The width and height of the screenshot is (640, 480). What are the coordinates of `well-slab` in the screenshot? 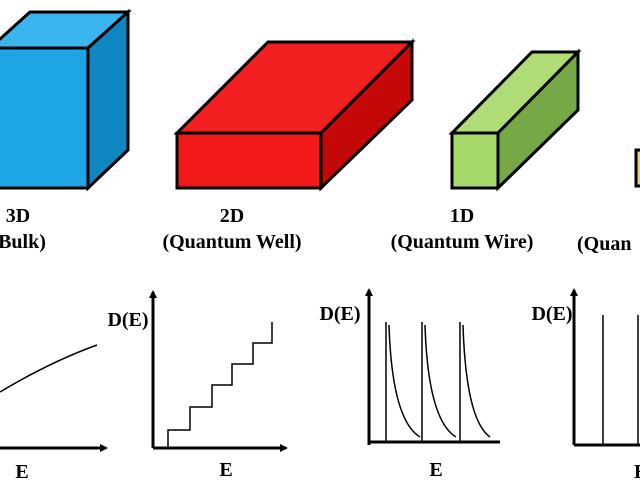 It's located at (294, 115).